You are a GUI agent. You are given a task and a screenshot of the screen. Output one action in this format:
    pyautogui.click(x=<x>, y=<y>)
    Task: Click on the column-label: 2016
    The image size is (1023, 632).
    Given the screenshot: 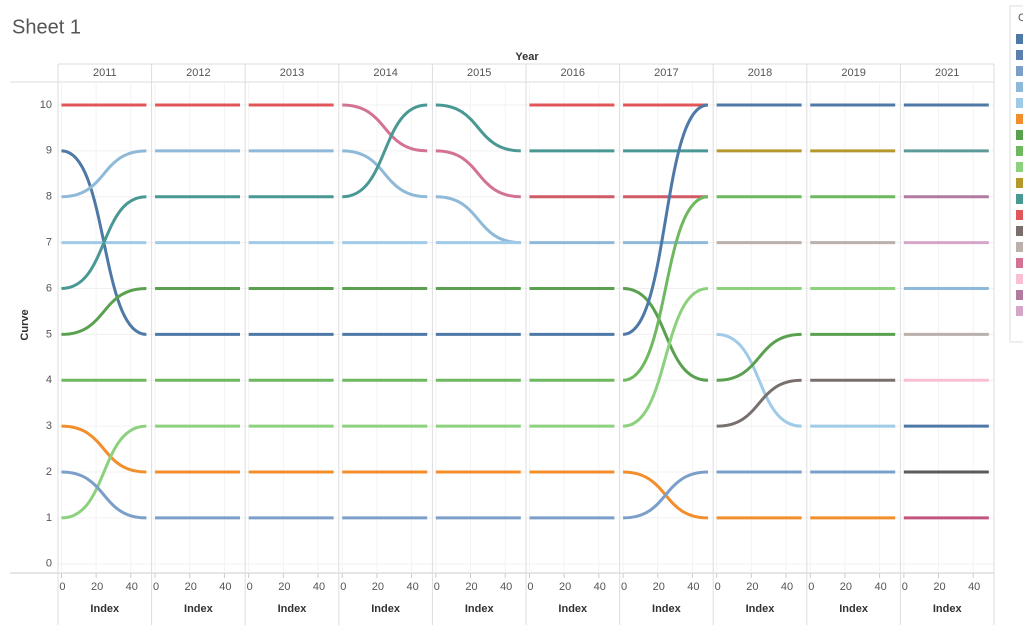 What is the action you would take?
    pyautogui.click(x=573, y=73)
    